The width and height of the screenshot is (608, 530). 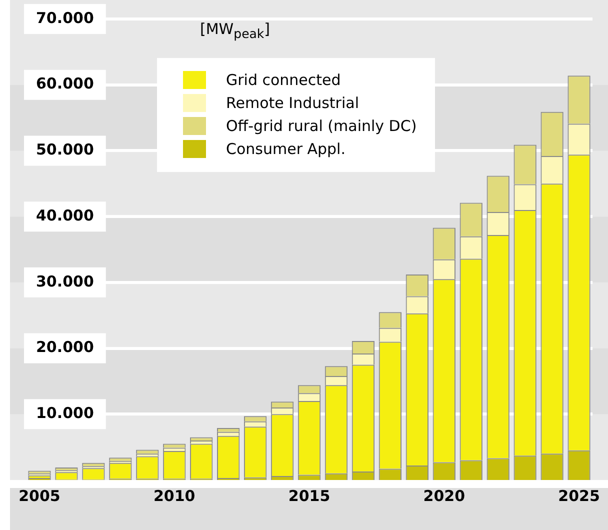 What do you see at coordinates (65, 281) in the screenshot?
I see `y-tick-label: 30.000` at bounding box center [65, 281].